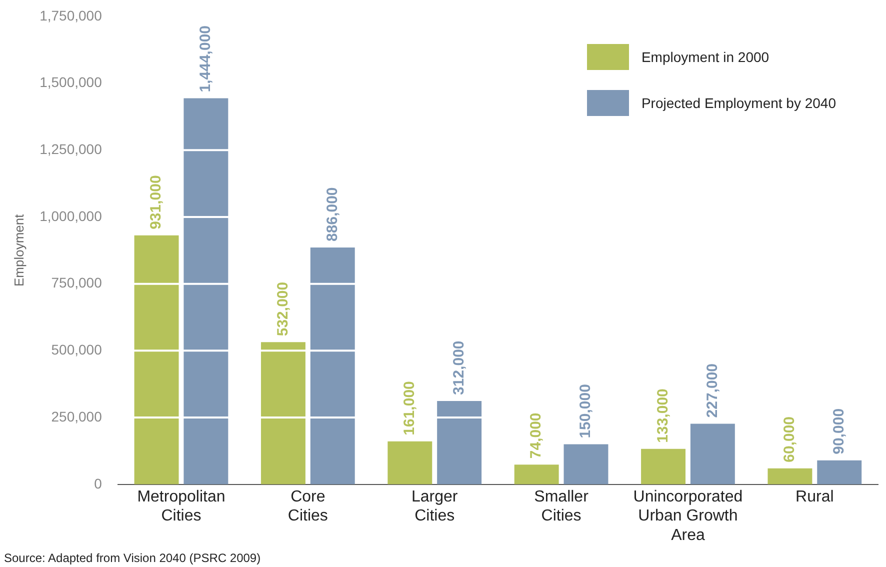 The width and height of the screenshot is (886, 567). I want to click on y-tick-label: 500,000, so click(76, 350).